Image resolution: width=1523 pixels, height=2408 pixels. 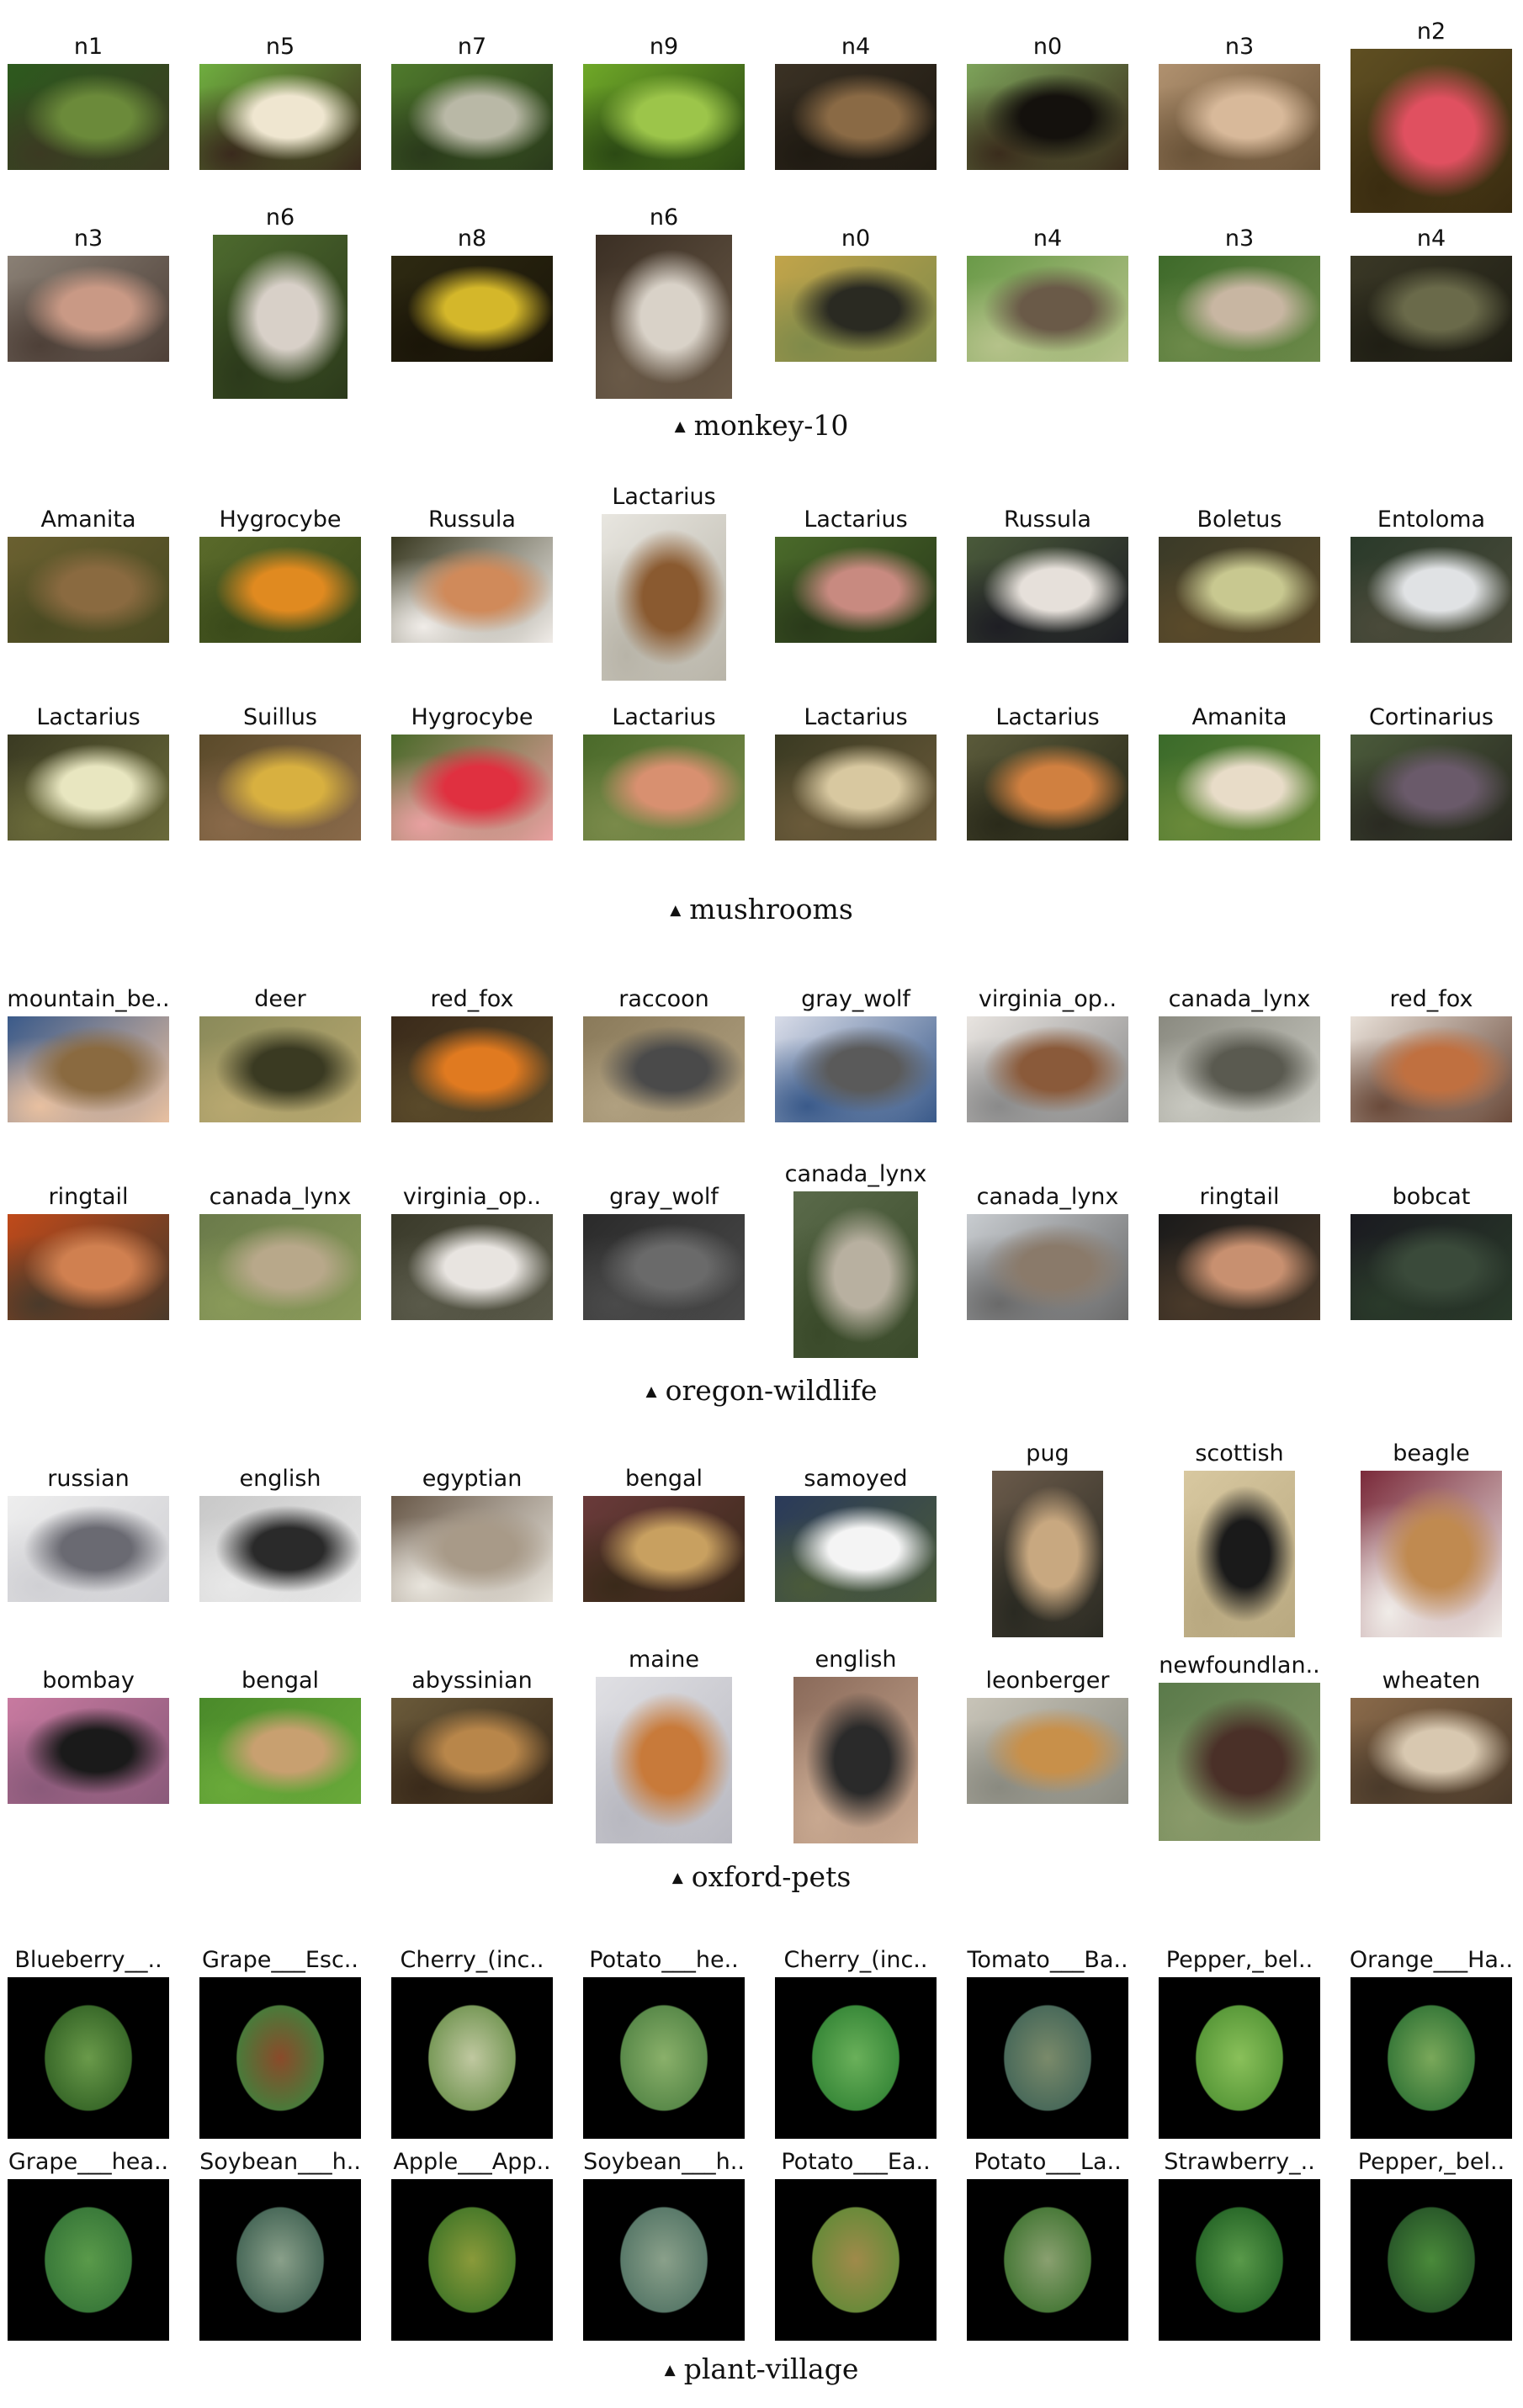 What do you see at coordinates (88, 47) in the screenshot?
I see `sample-class-label: n1` at bounding box center [88, 47].